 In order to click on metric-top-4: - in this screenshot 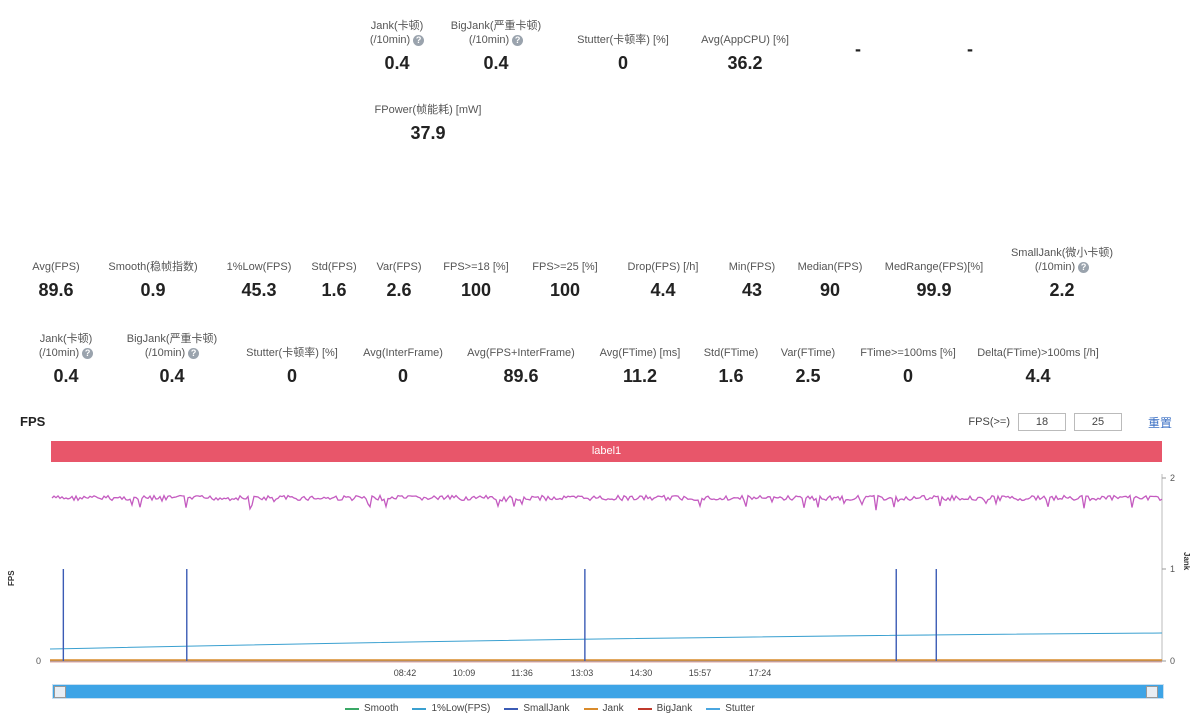, I will do `click(858, 46)`.